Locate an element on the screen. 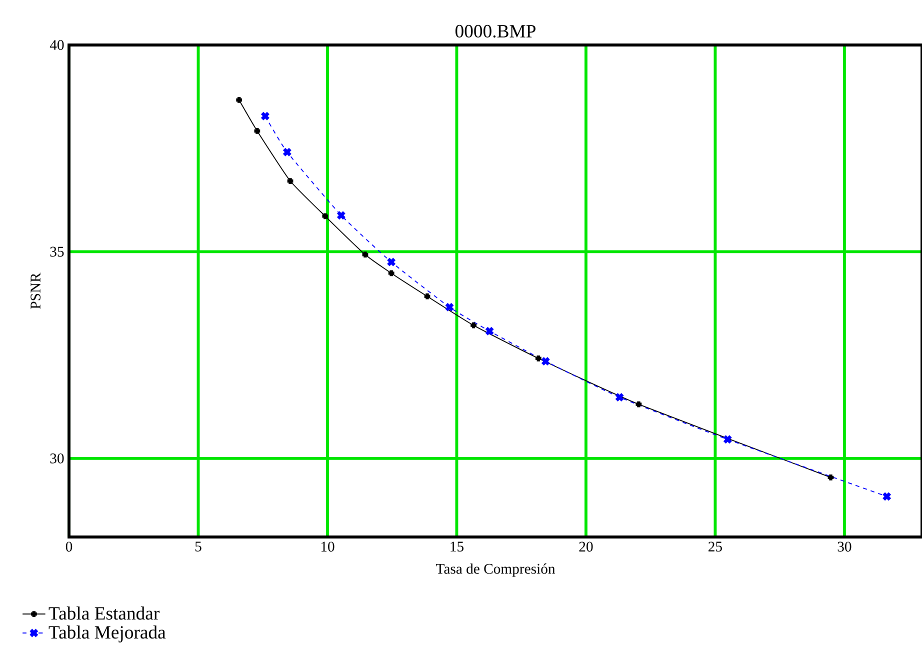  y-tick-label: 40 is located at coordinates (57, 45).